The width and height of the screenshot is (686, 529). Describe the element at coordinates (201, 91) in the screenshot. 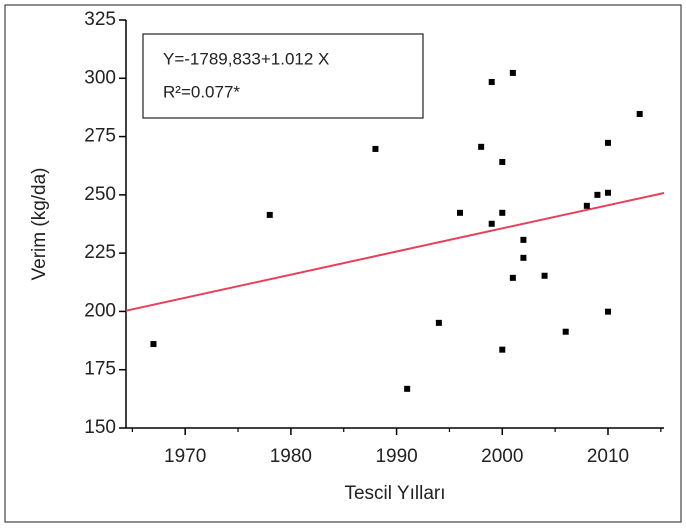

I see `r-squared: R²=0.077*` at that location.